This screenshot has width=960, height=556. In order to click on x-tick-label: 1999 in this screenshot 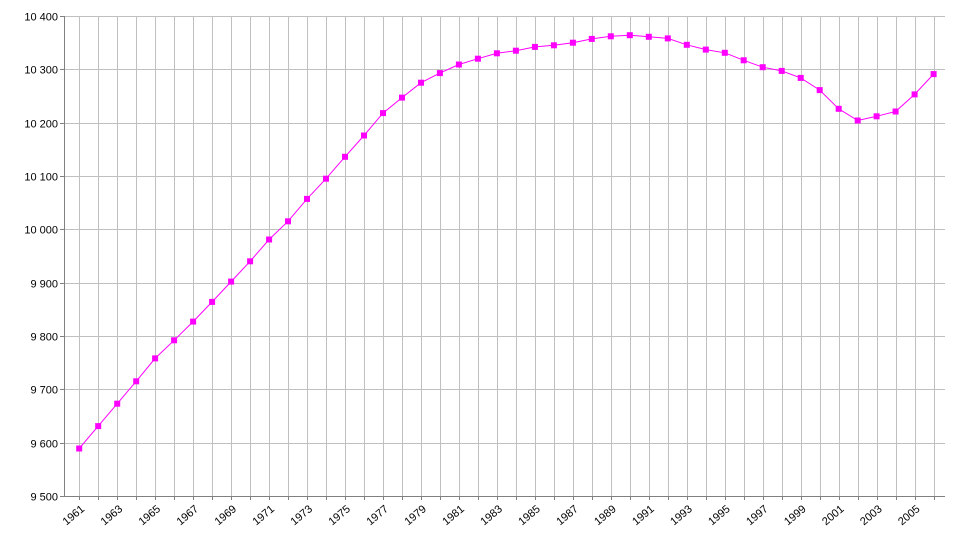, I will do `click(795, 515)`.